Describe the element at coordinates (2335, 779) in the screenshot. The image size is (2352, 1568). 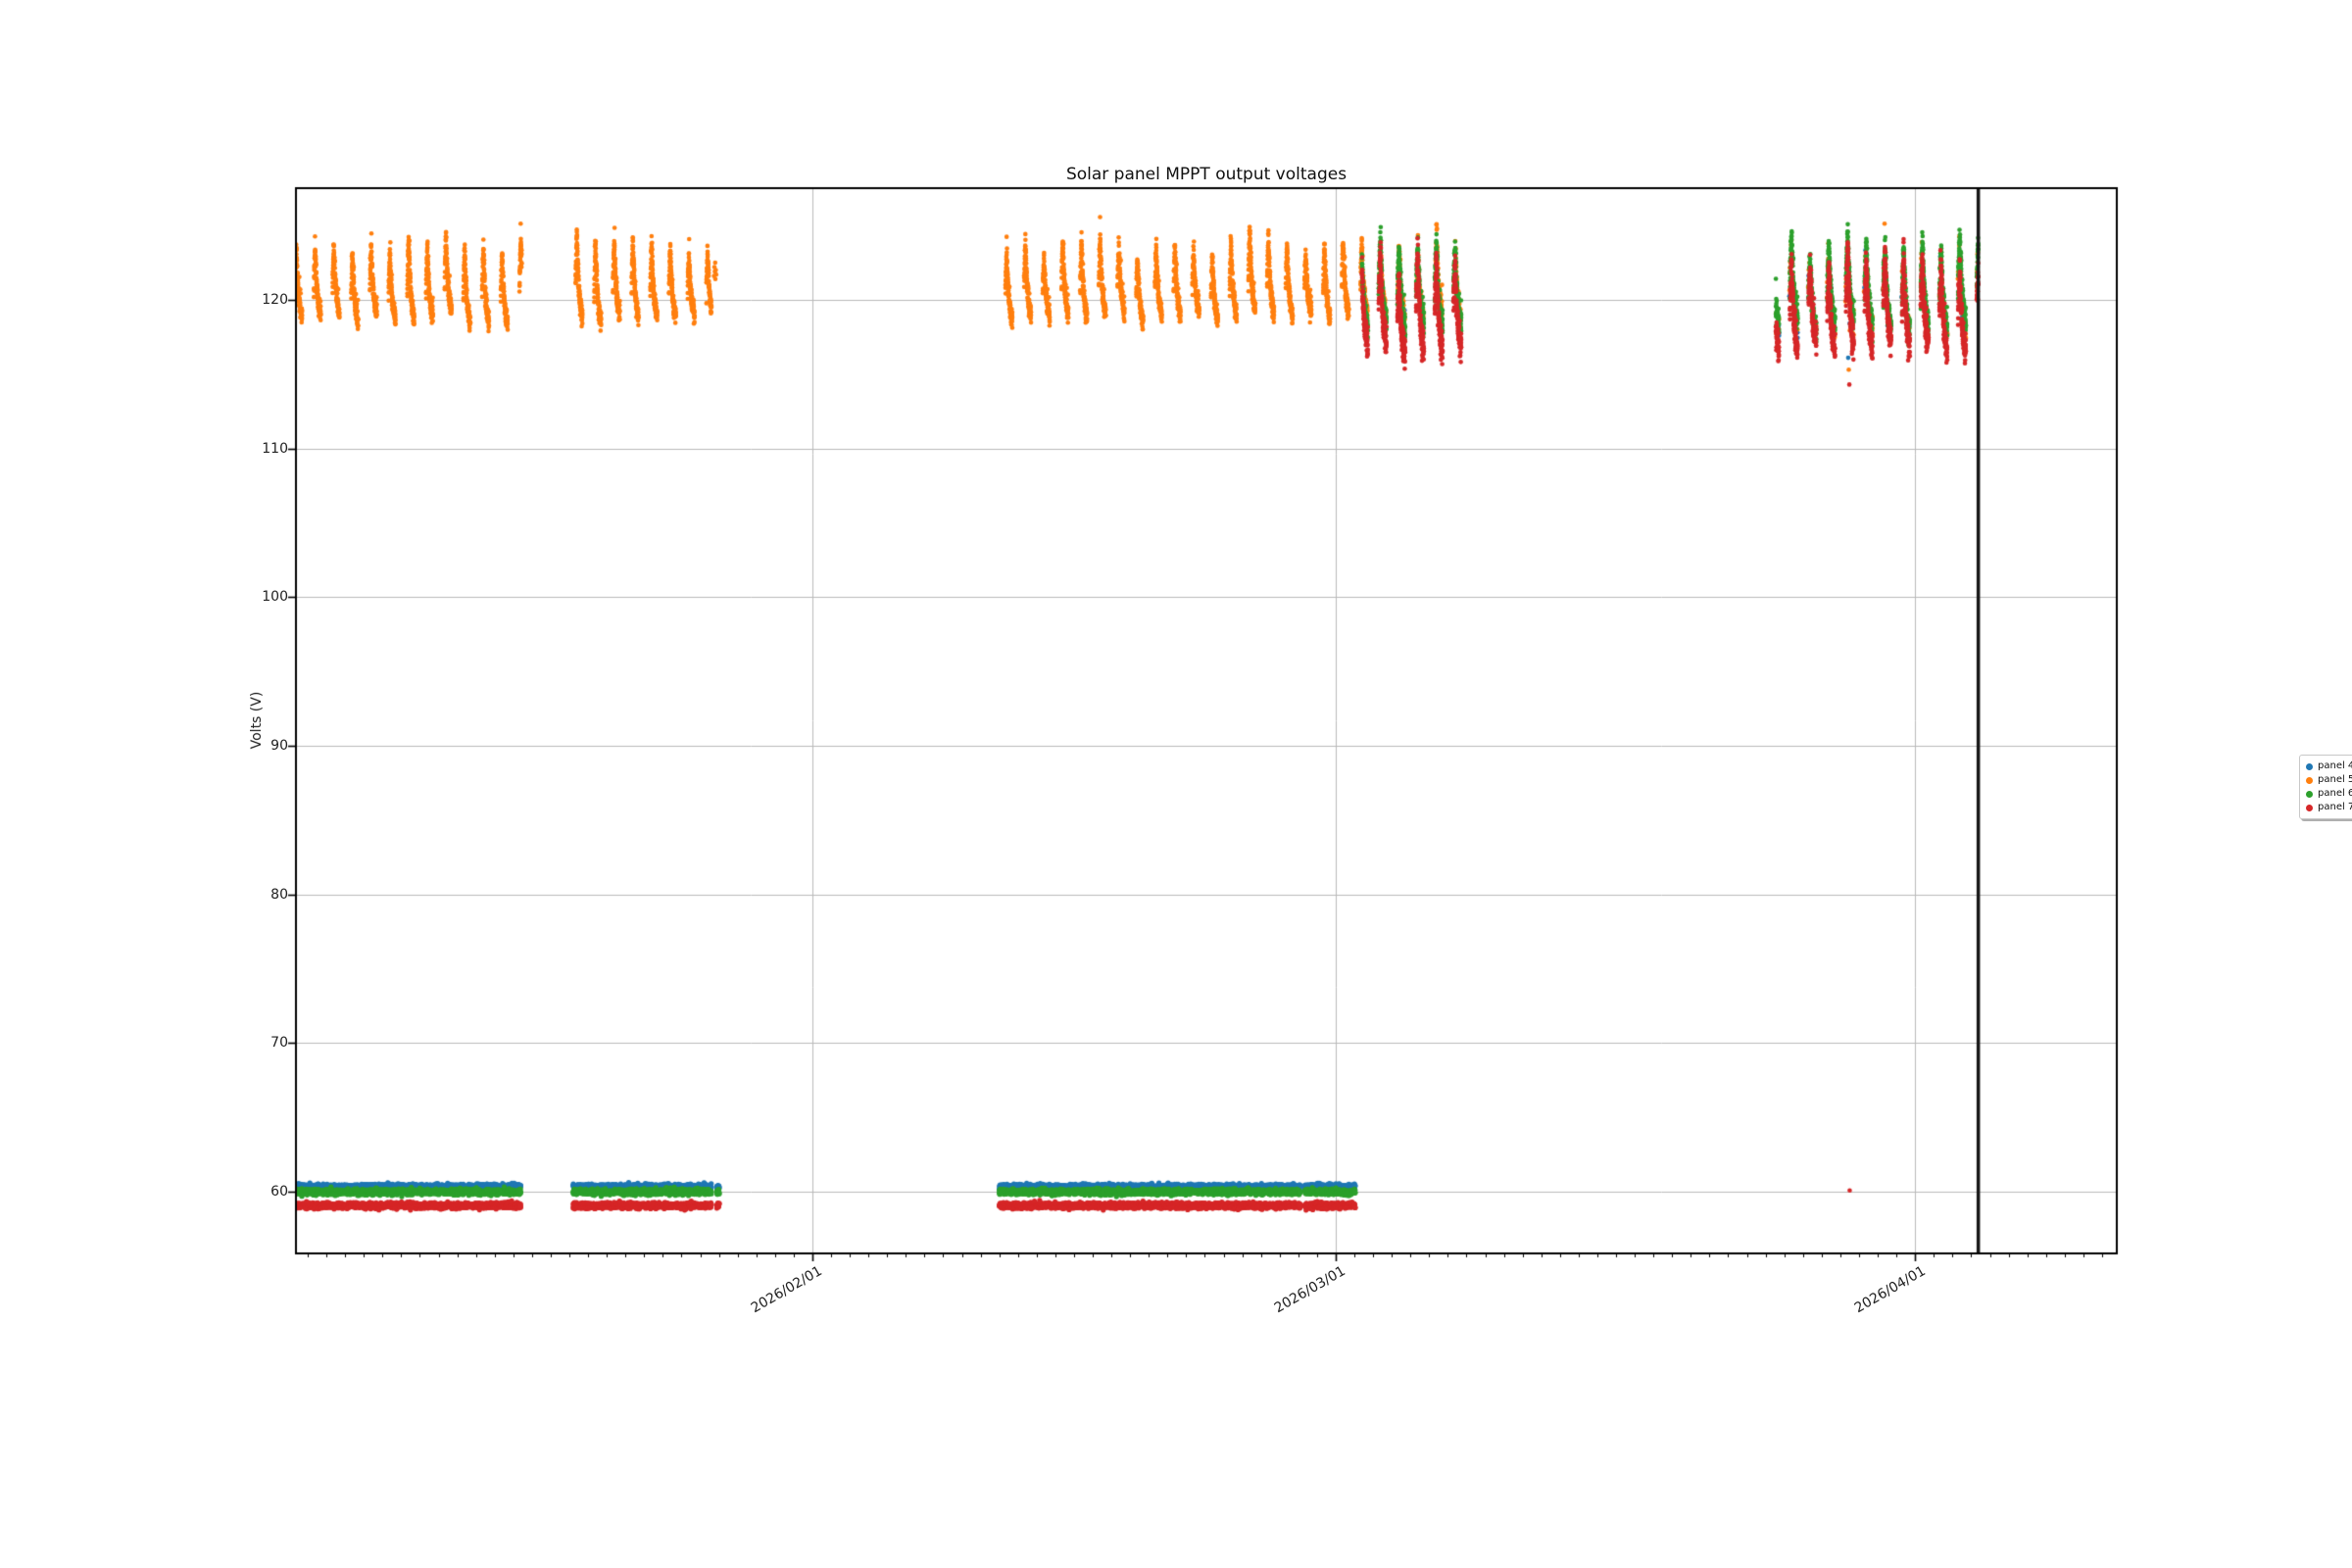
I see `legend-item-label: panel 5` at that location.